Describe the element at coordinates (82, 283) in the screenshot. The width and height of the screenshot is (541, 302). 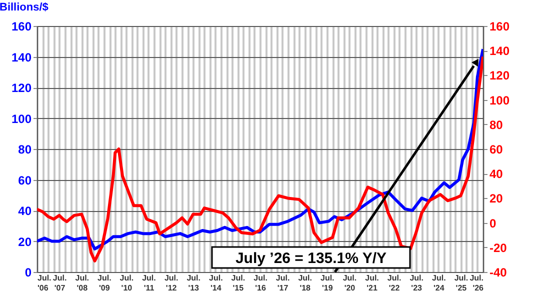
I see `x-tick-label: Jul. '08` at that location.